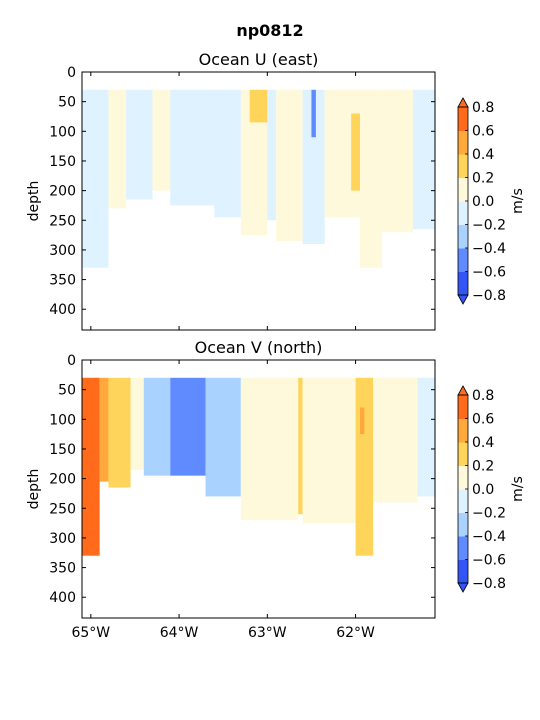 This screenshot has width=540, height=720. Describe the element at coordinates (267, 633) in the screenshot. I see `x-tick-label: 63°W` at that location.